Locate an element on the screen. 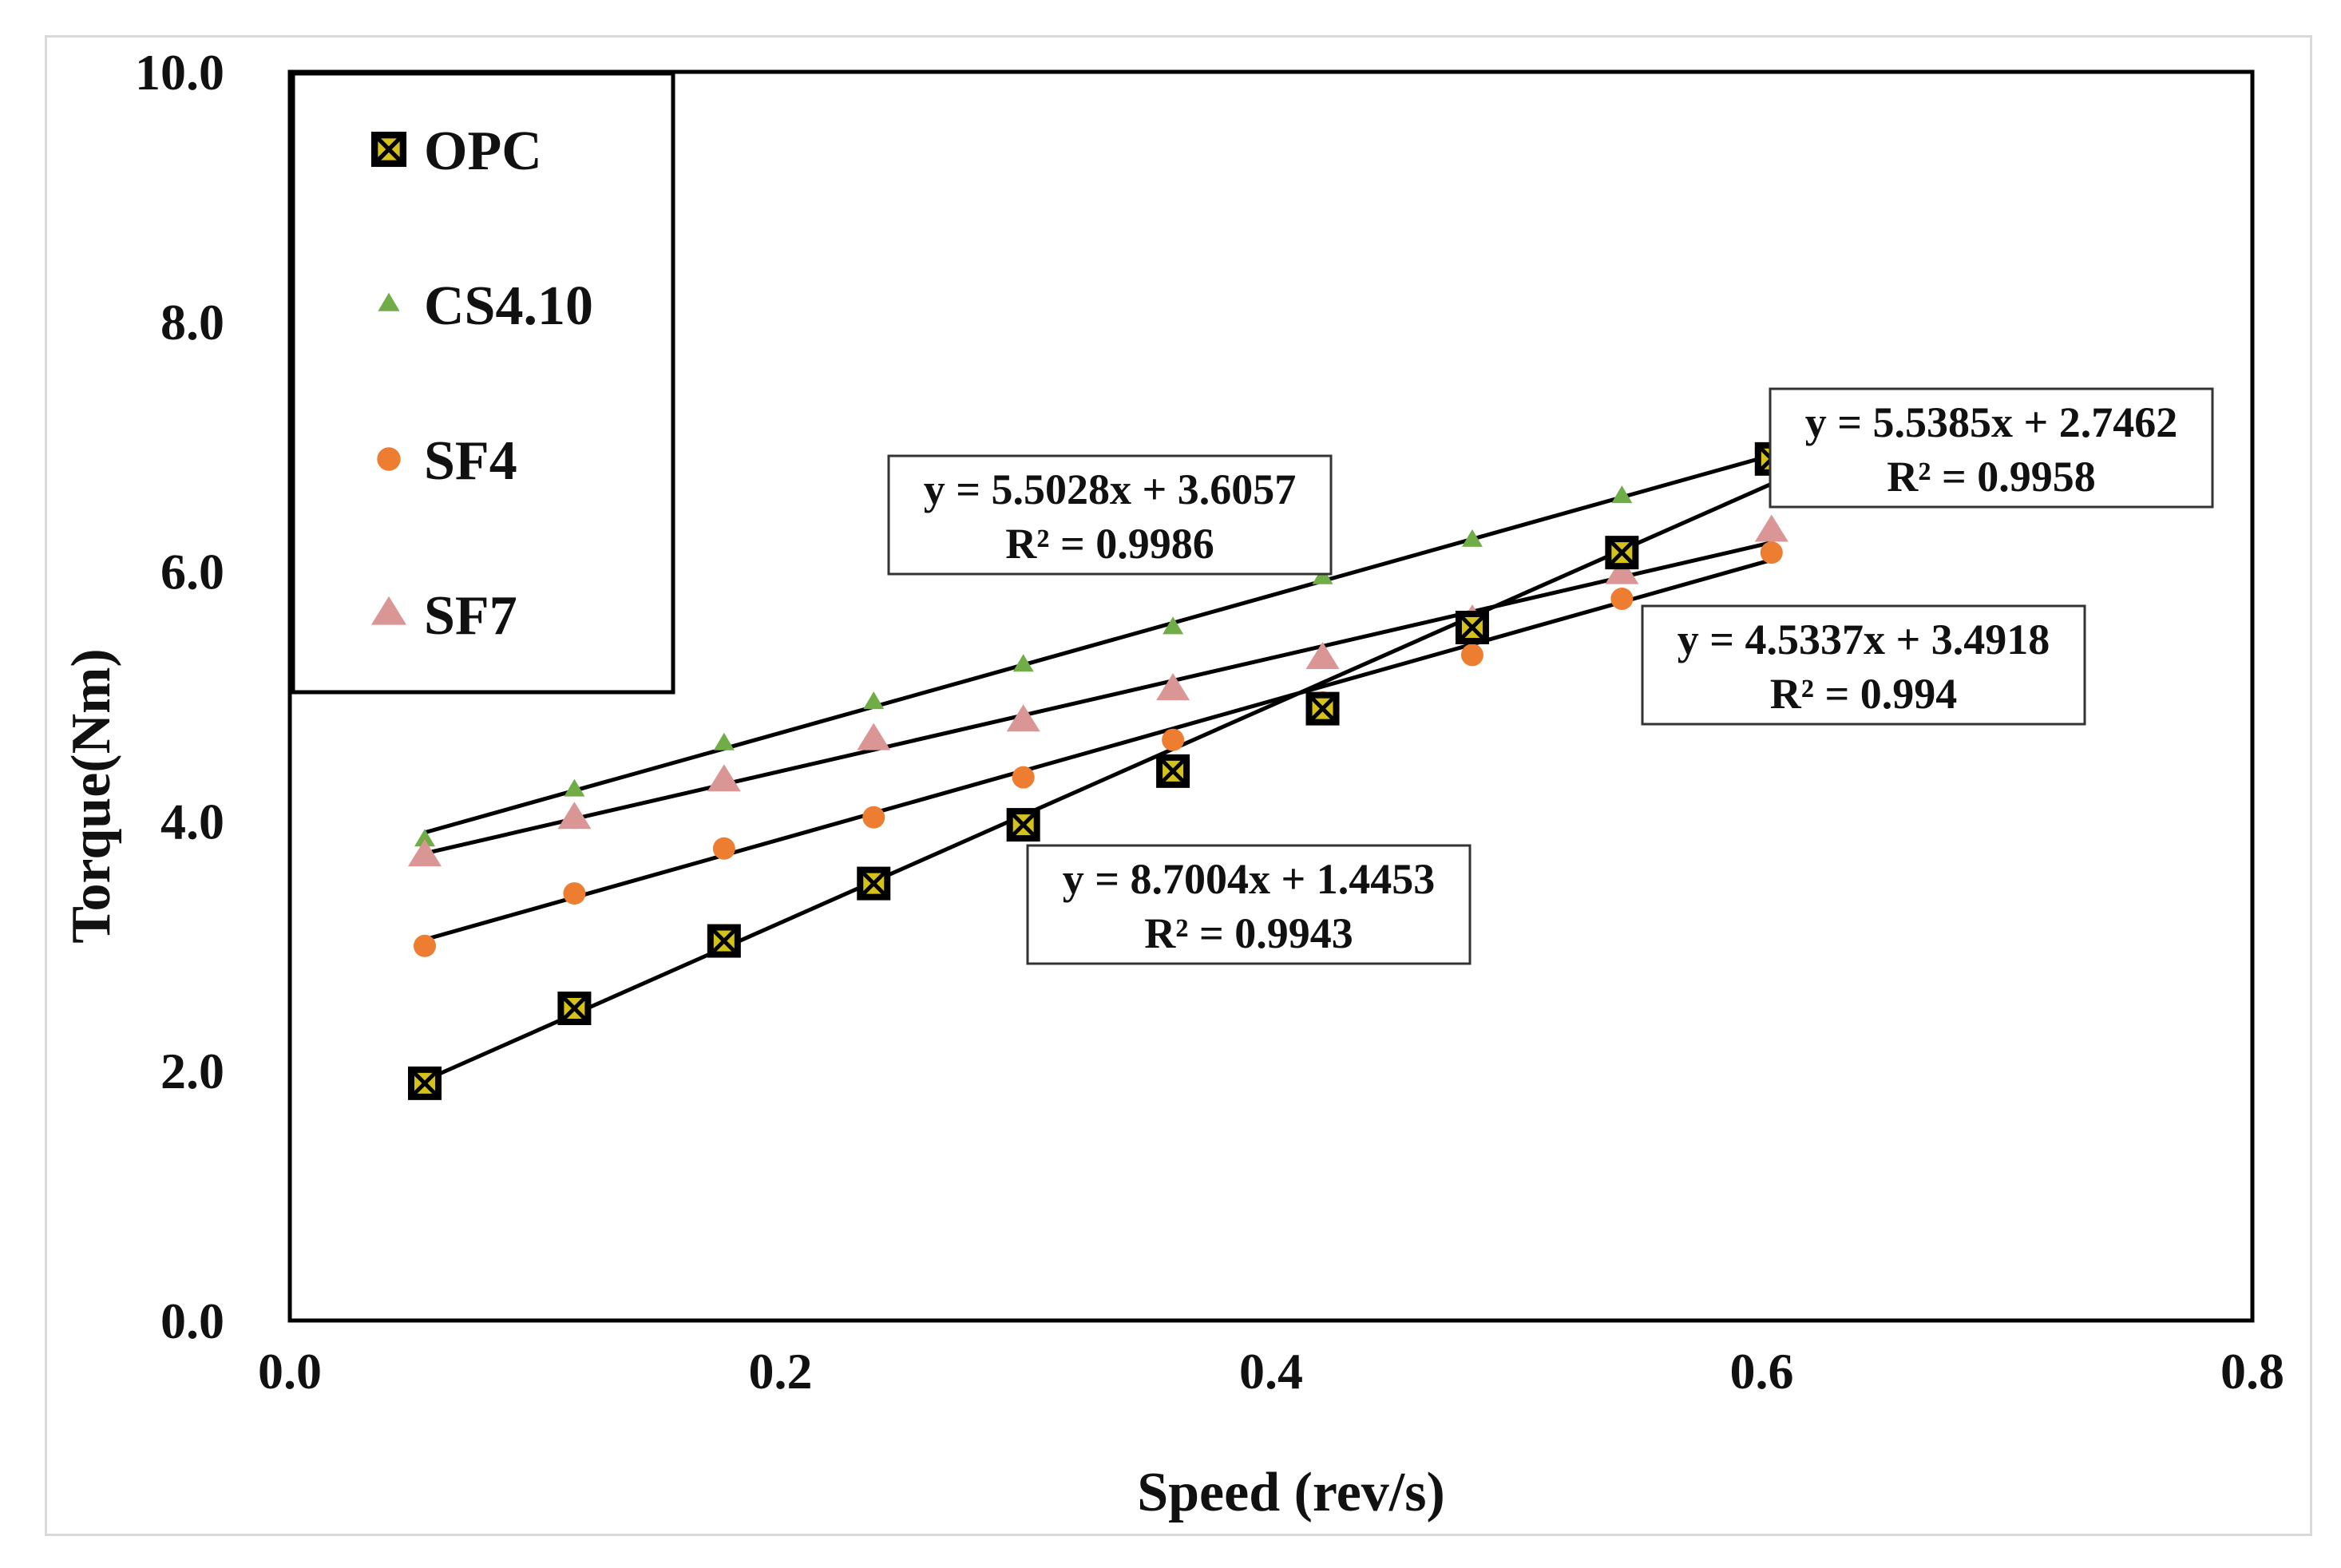 This screenshot has width=2341, height=1568. trendline-sf7 is located at coordinates (1098, 698).